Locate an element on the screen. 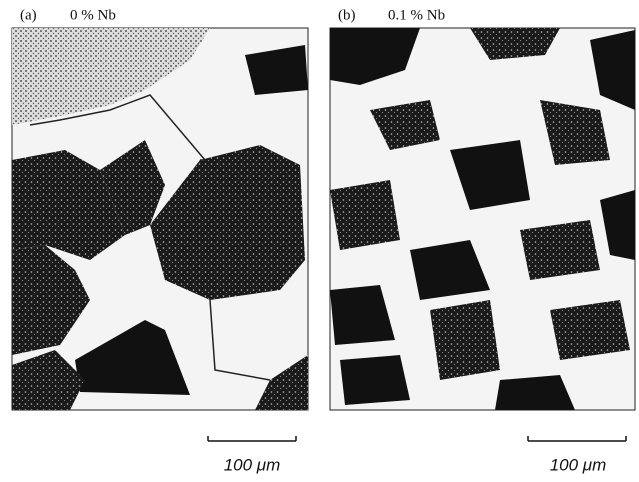 The image size is (639, 482). scale-bar-a is located at coordinates (252, 439).